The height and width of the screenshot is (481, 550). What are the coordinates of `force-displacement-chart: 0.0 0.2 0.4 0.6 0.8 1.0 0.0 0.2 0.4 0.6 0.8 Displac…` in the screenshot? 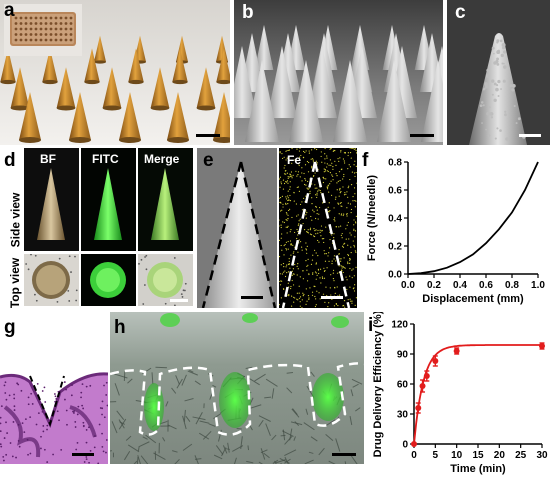 It's located at (455, 232).